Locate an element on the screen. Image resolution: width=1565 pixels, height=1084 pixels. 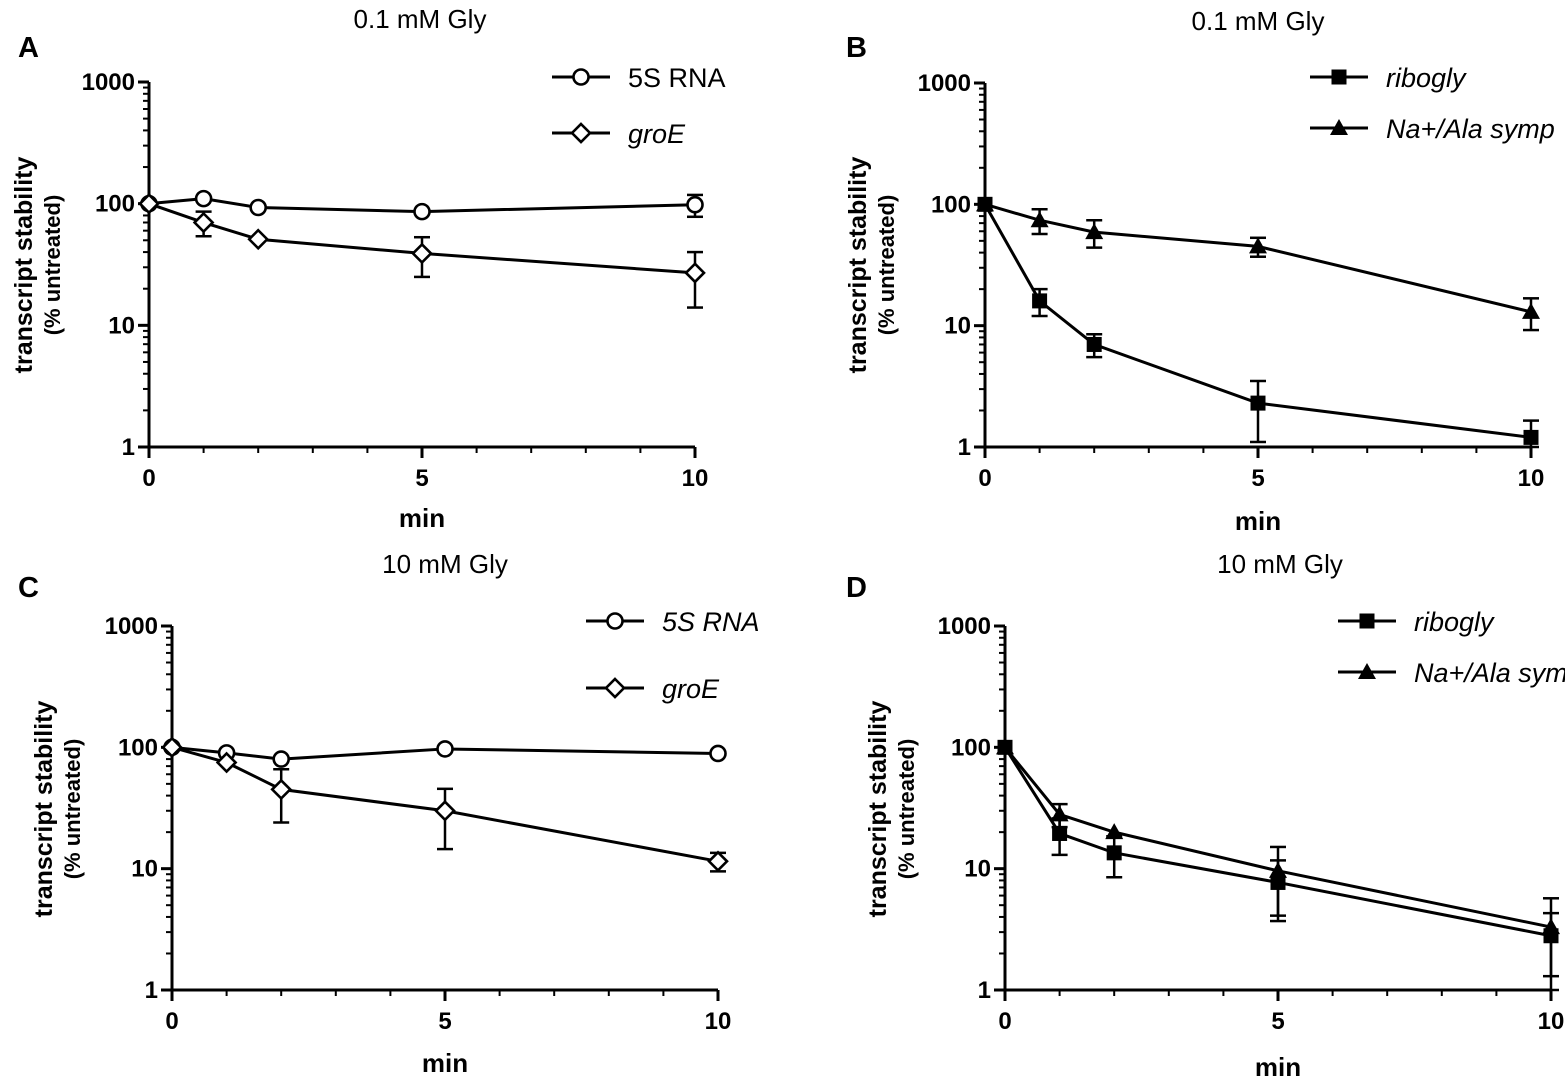
panel-label: C is located at coordinates (28, 588).